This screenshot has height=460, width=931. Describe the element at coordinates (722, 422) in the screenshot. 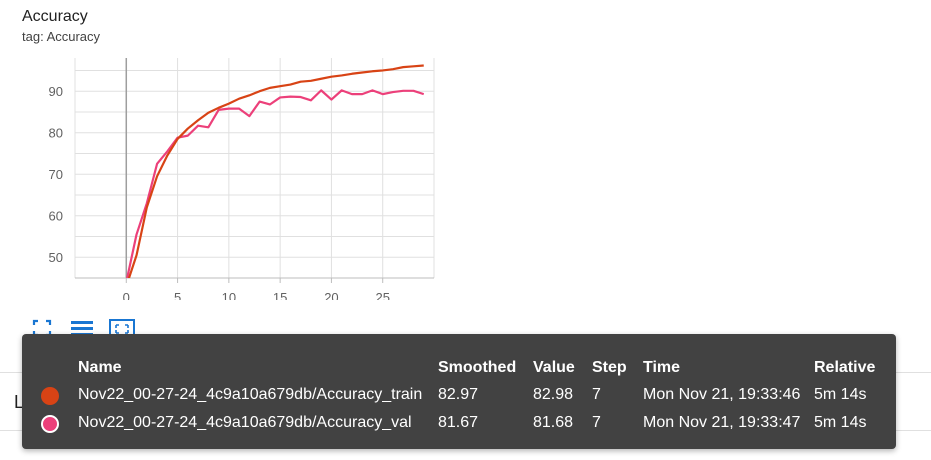

I see `tooltip-row-time: Mon Nov 21, 19:33:47` at that location.